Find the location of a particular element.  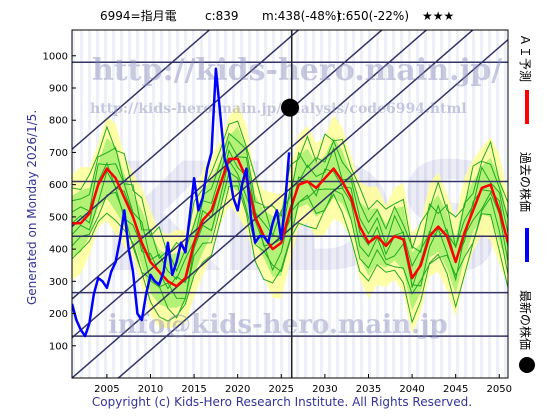

x-tick-label: 2010 is located at coordinates (150, 389).